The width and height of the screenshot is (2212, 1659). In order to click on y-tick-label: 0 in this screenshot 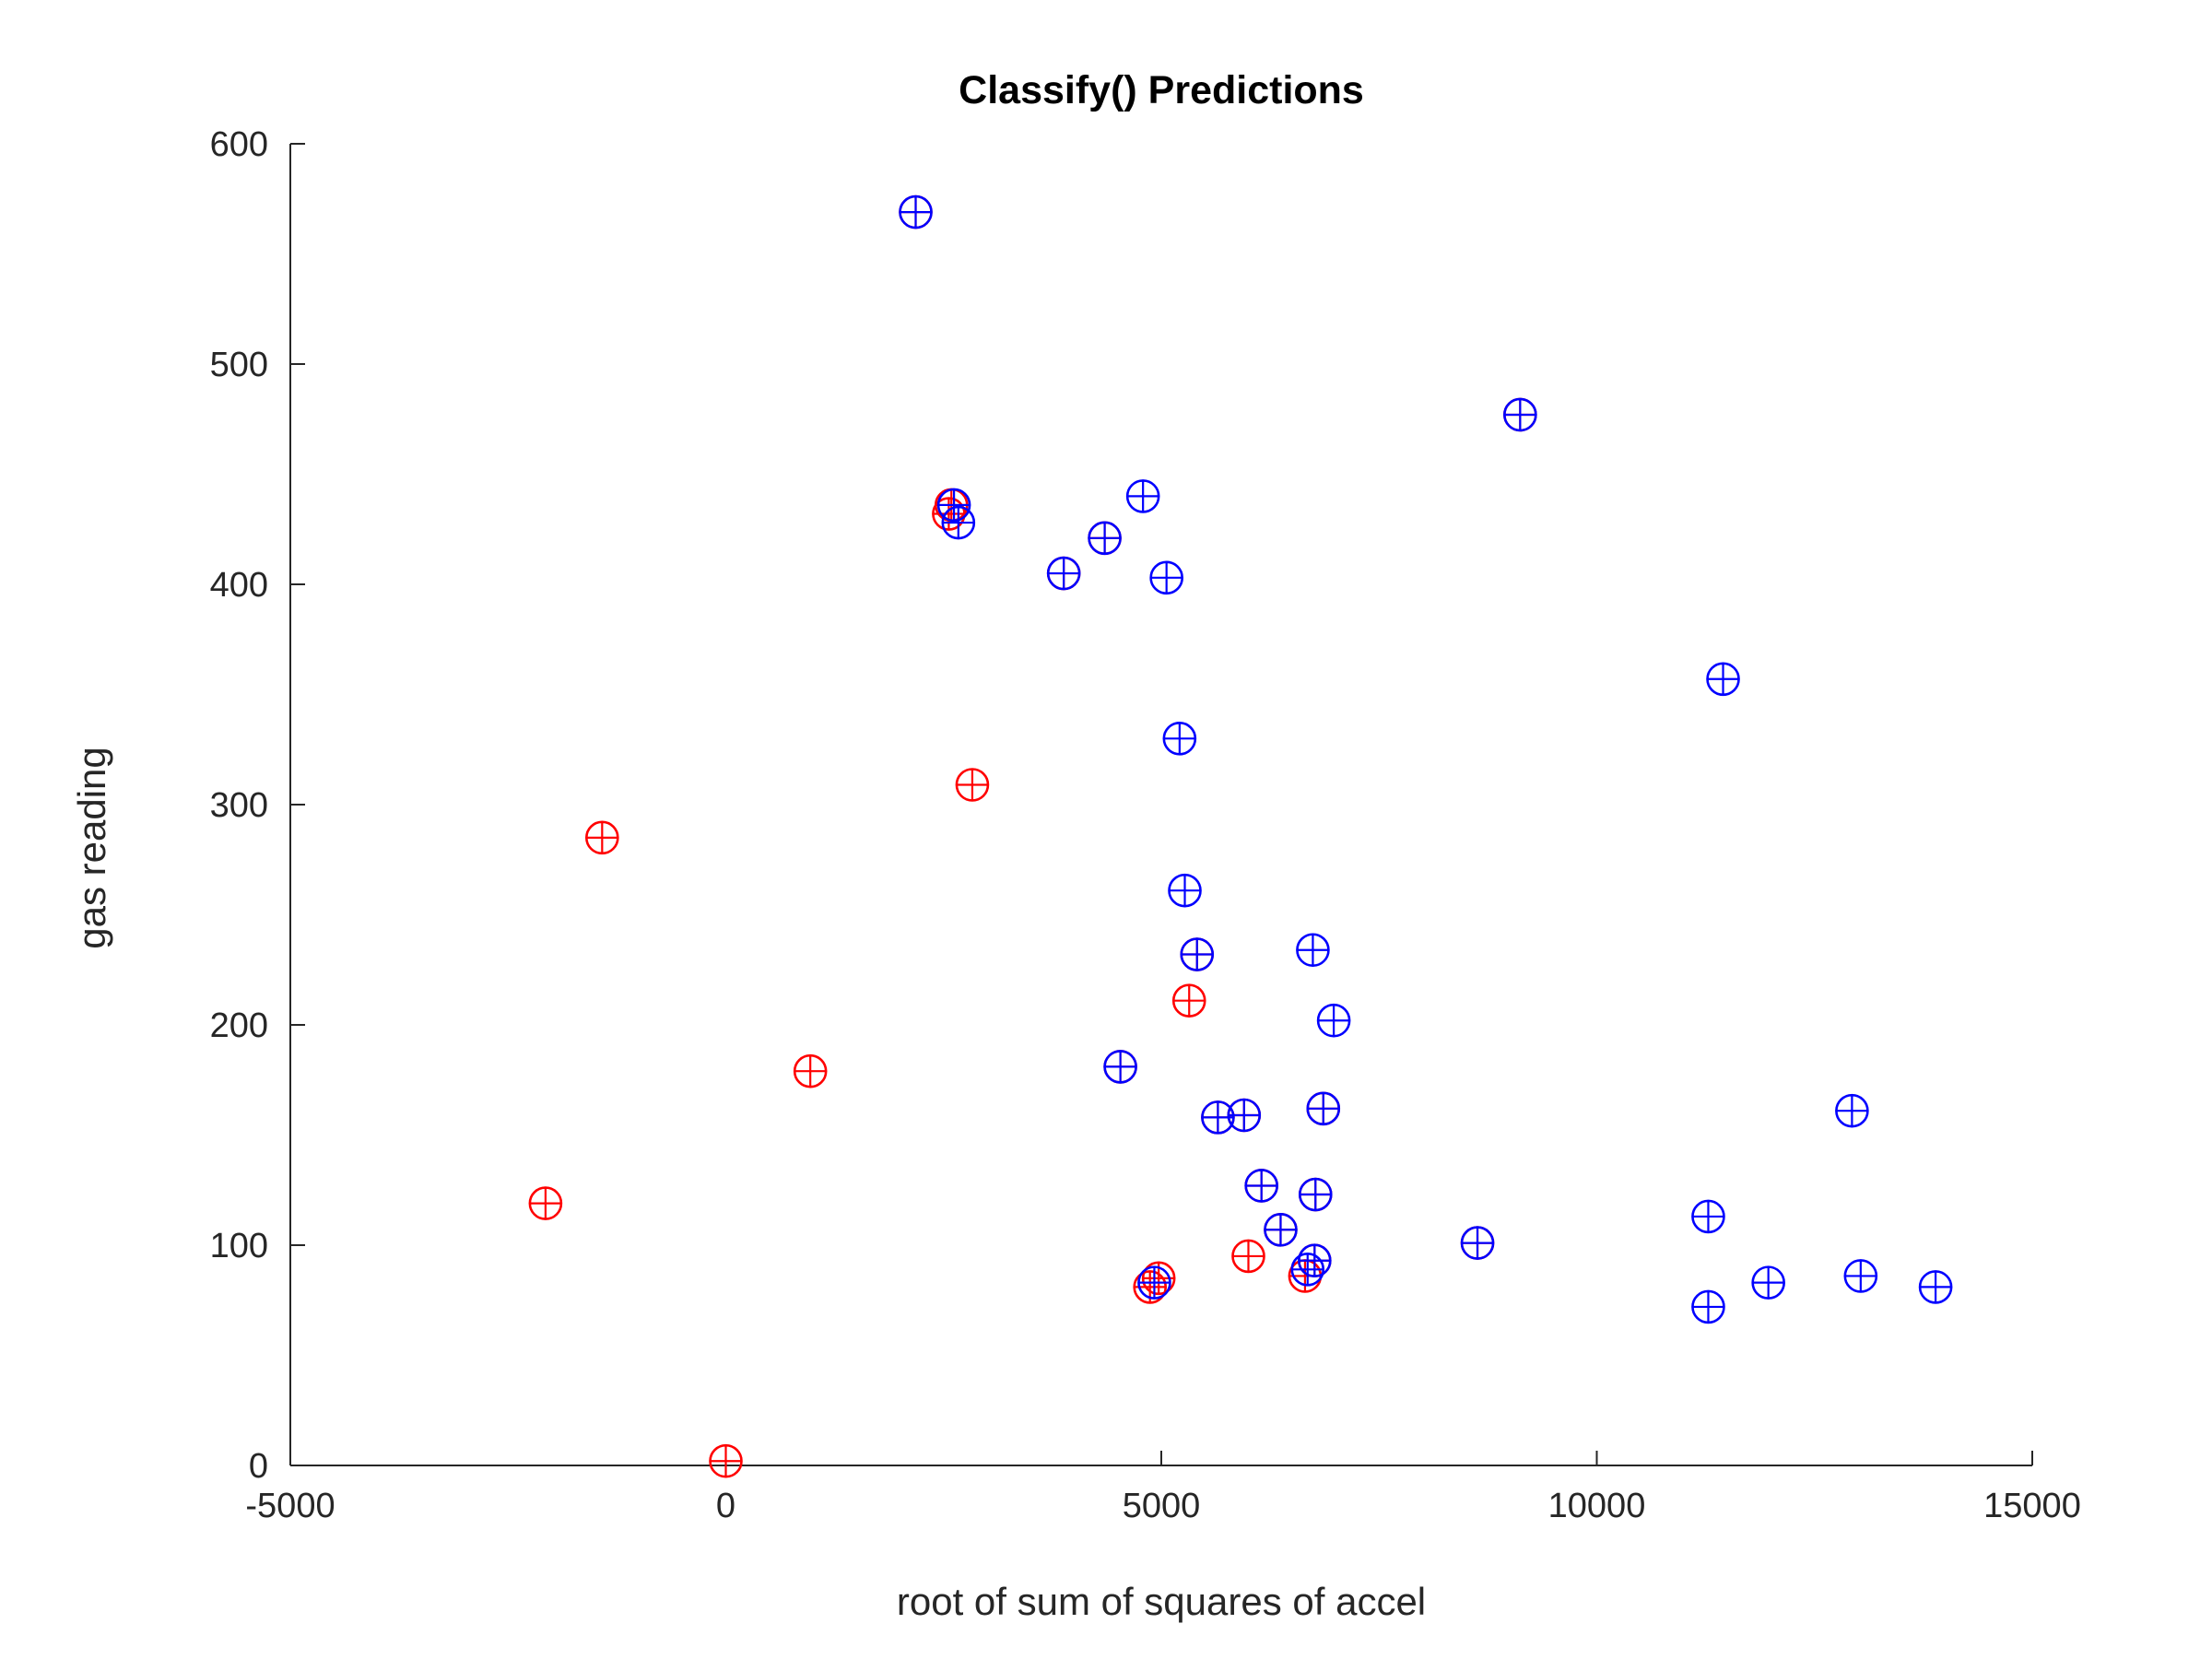, I will do `click(258, 1466)`.